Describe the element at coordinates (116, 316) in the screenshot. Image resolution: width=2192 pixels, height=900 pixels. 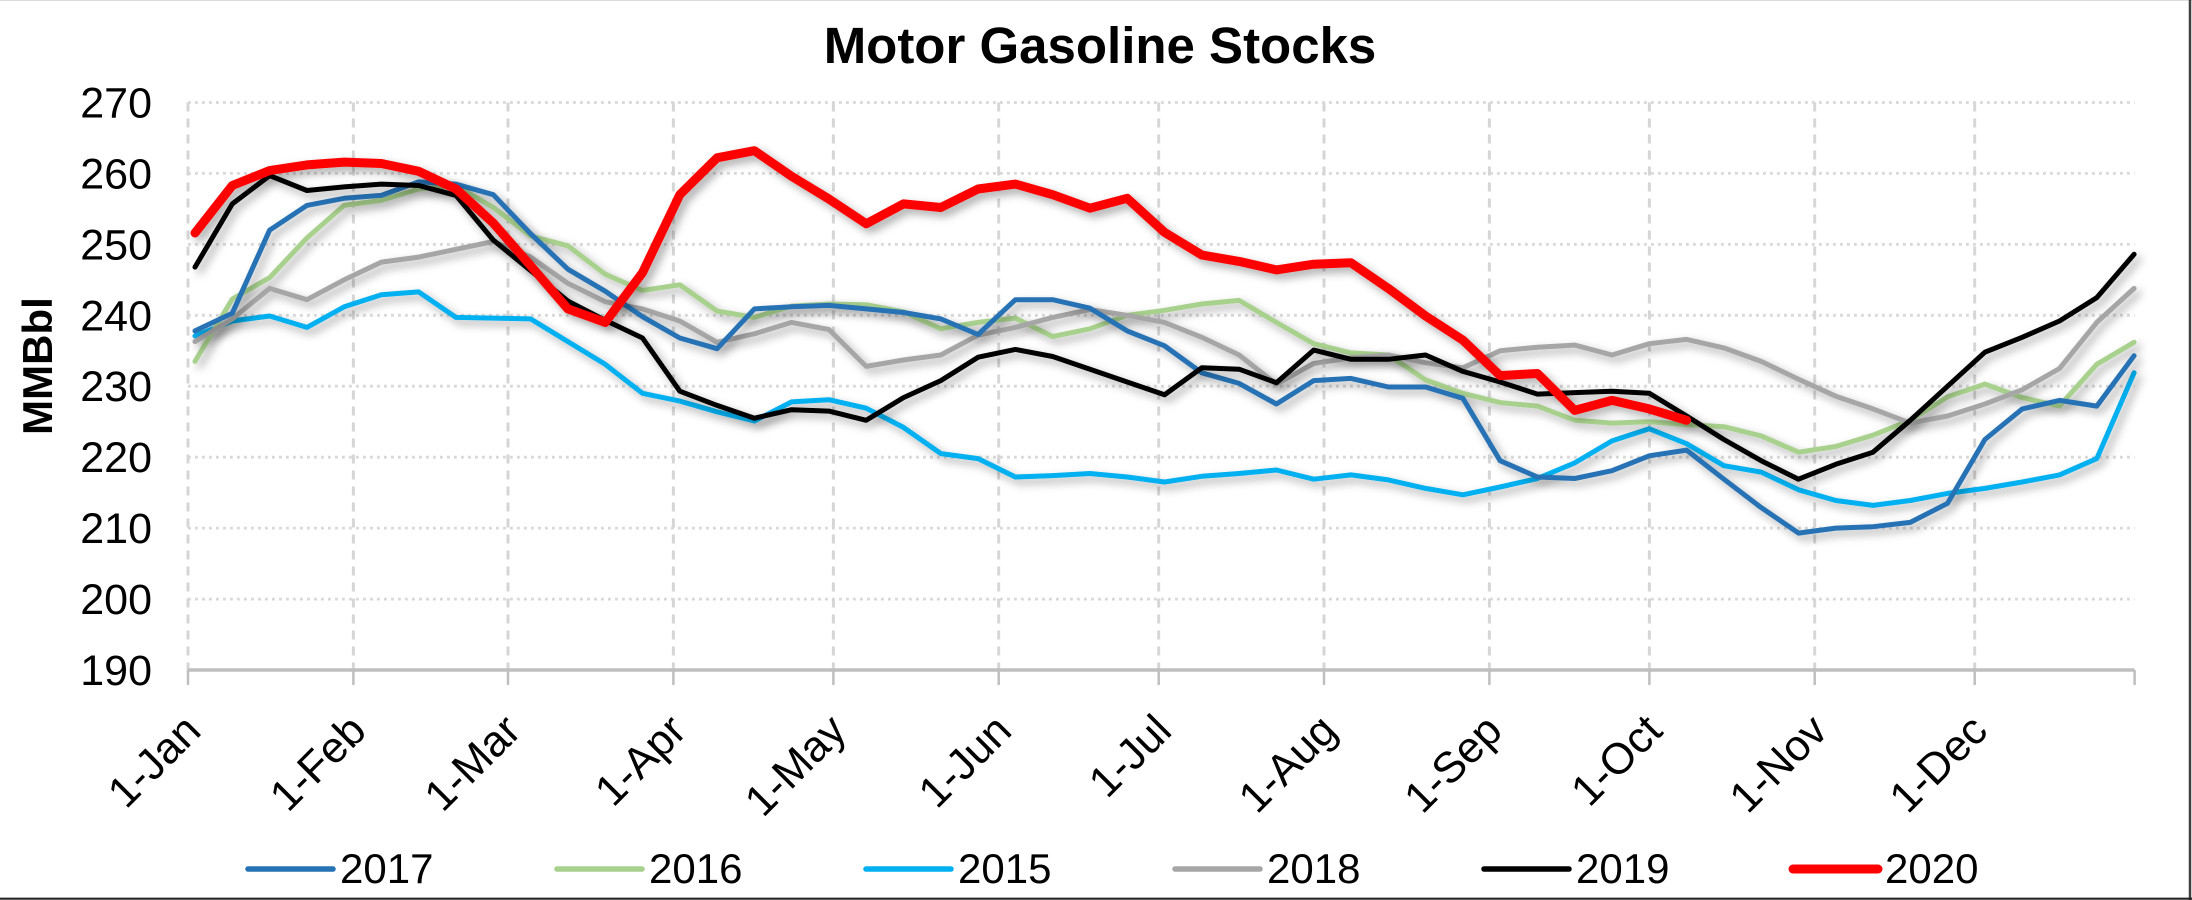
I see `svg-text: 240` at that location.